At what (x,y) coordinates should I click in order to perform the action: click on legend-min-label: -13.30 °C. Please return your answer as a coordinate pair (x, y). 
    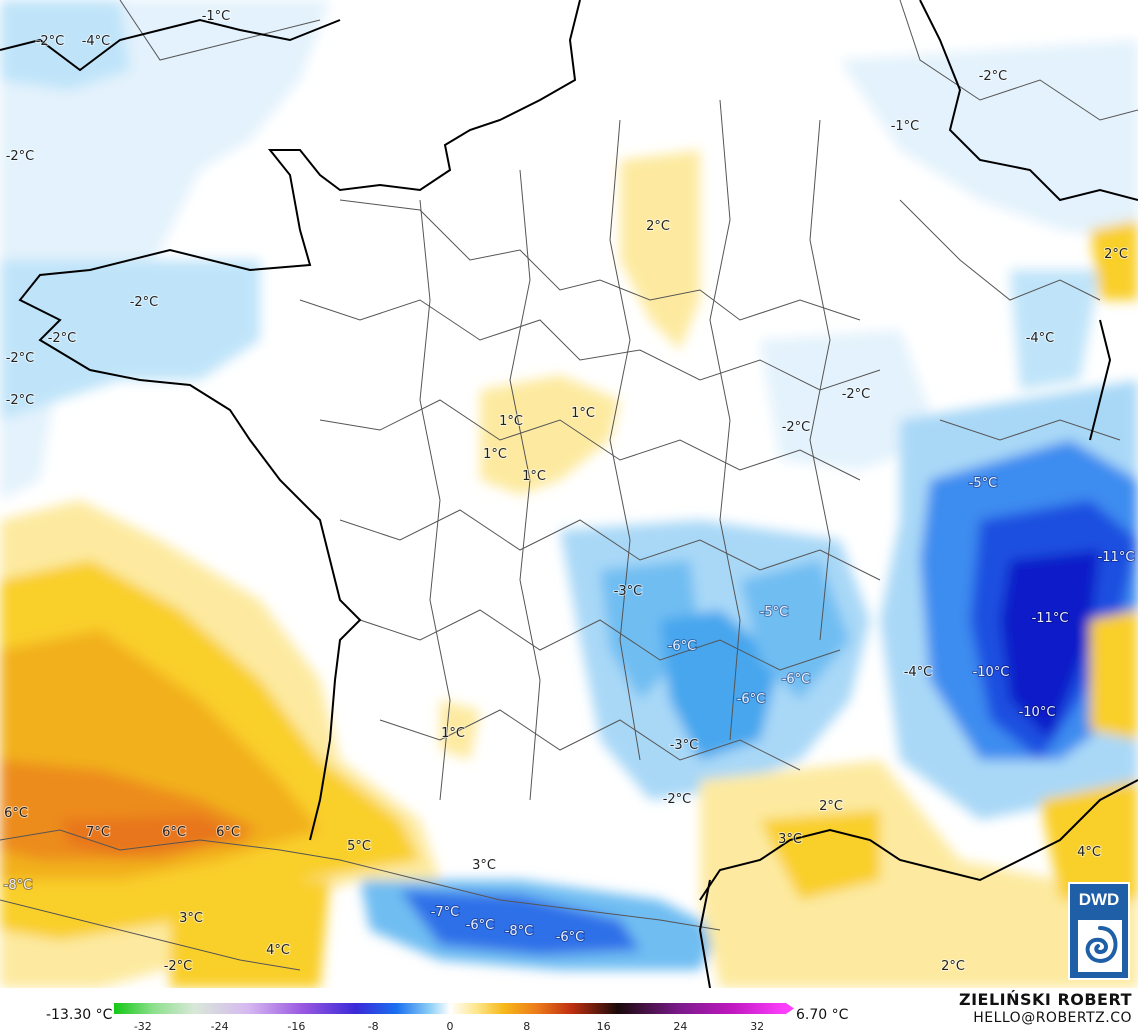
    Looking at the image, I should click on (79, 1015).